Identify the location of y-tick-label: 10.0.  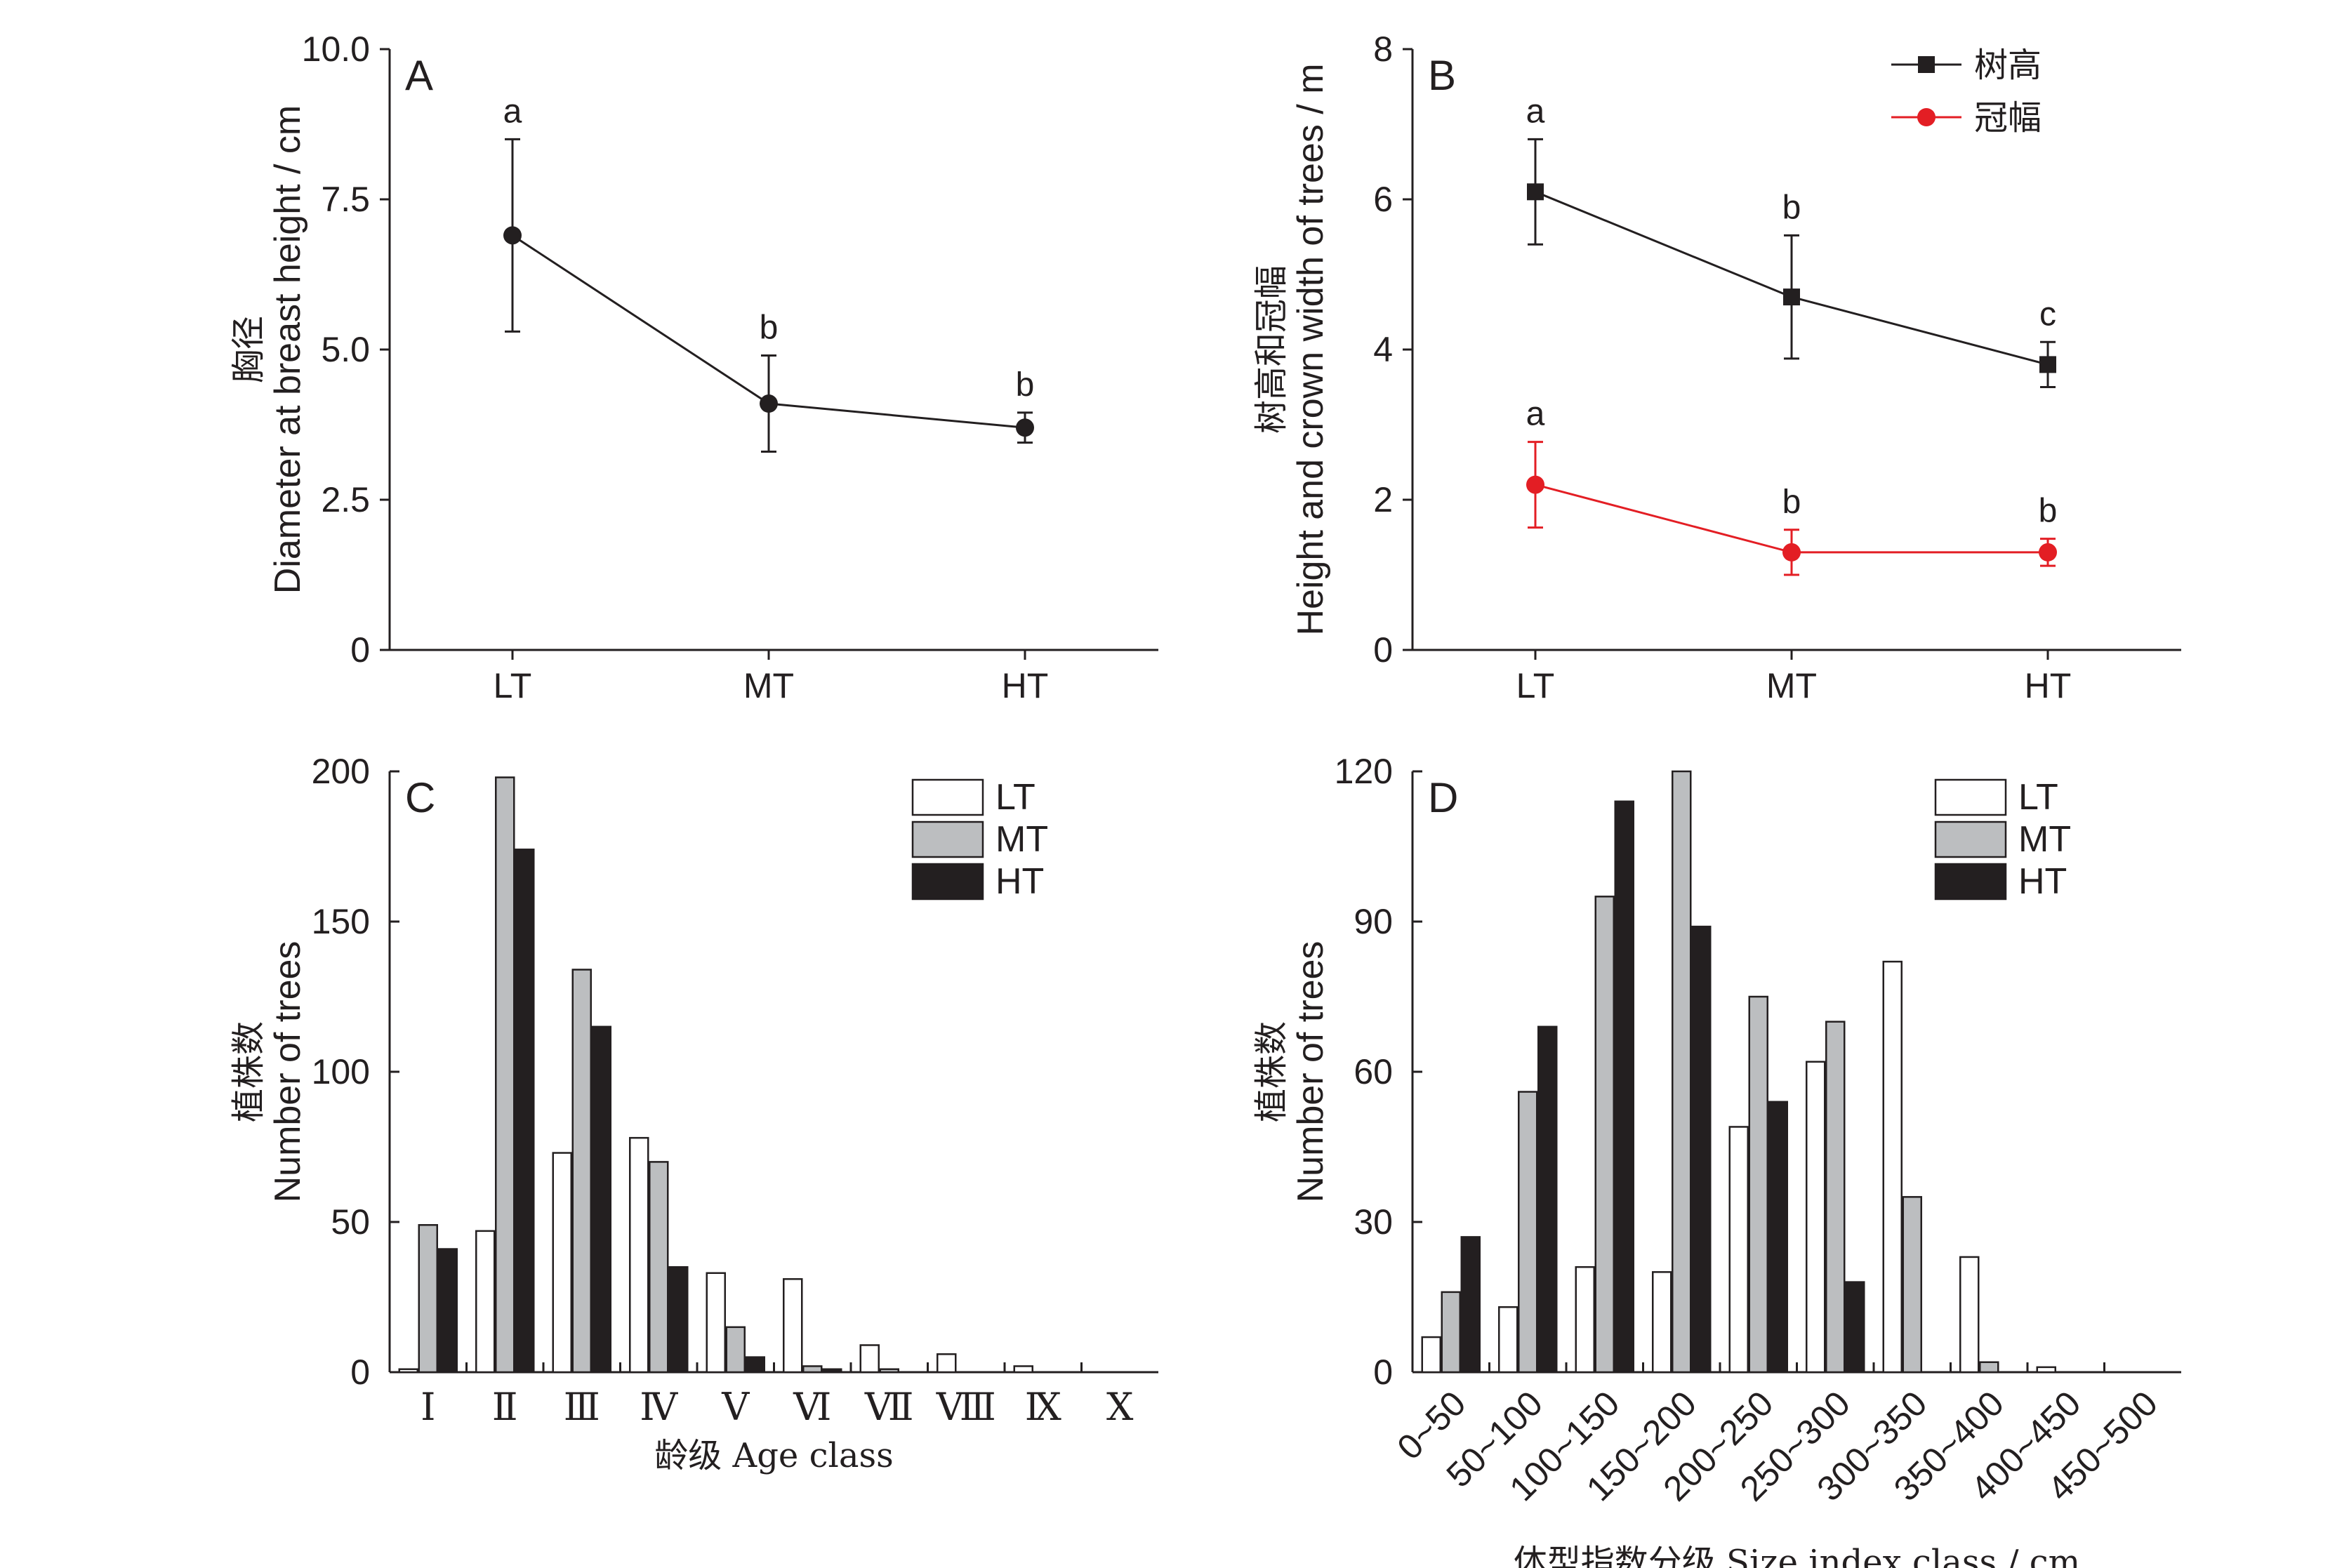
(336, 49).